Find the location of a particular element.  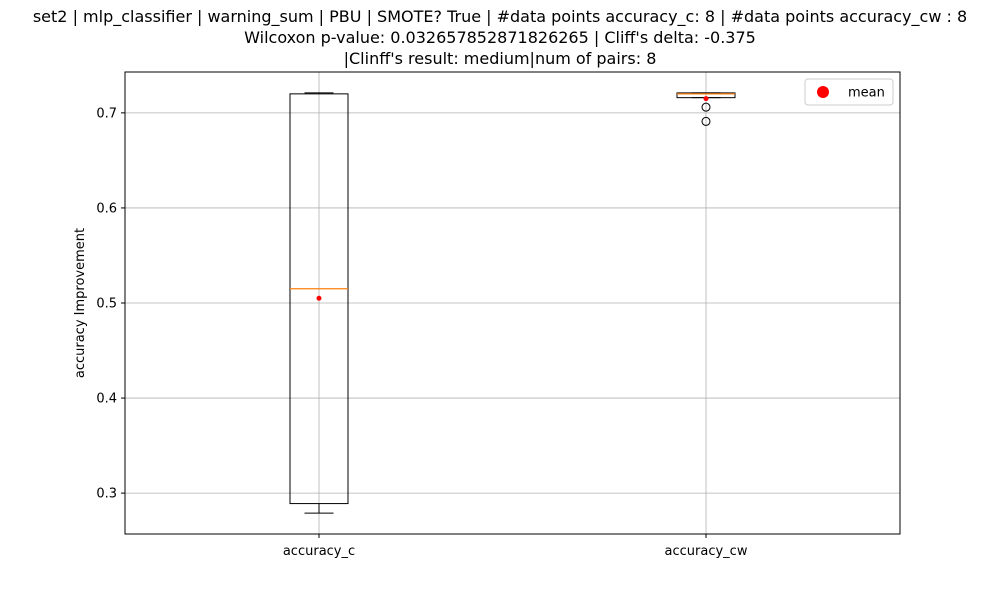

iqr-box is located at coordinates (319, 299).